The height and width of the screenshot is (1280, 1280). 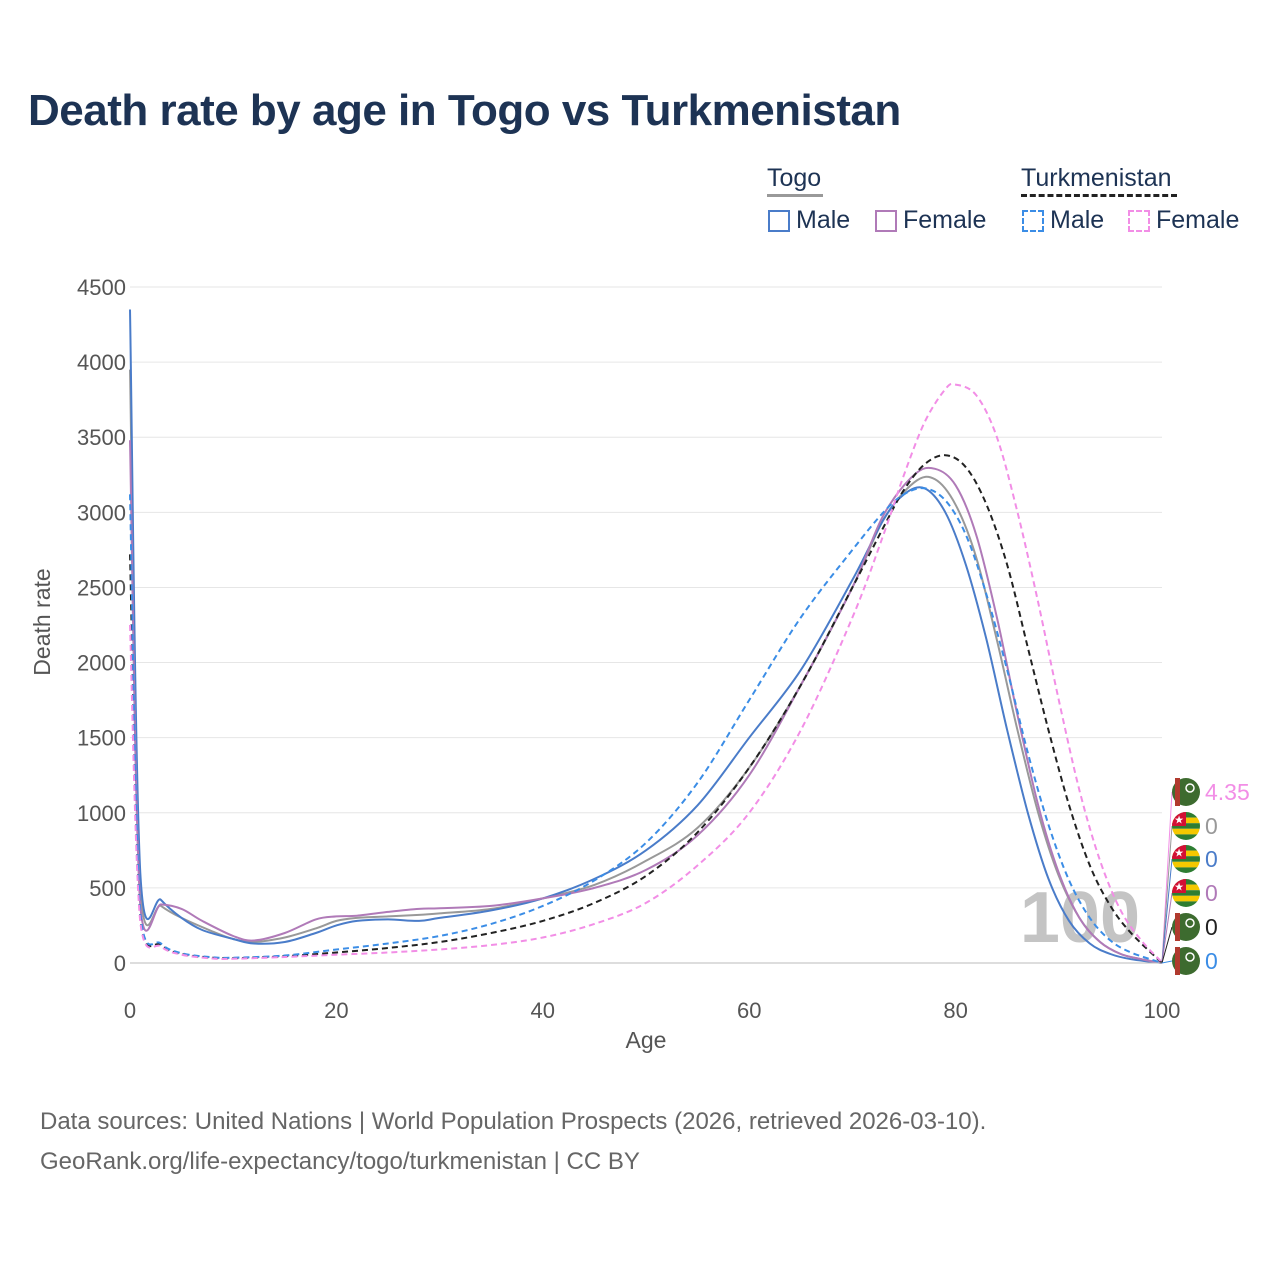 What do you see at coordinates (1099, 195) in the screenshot?
I see `legend-turkmenistan-line` at bounding box center [1099, 195].